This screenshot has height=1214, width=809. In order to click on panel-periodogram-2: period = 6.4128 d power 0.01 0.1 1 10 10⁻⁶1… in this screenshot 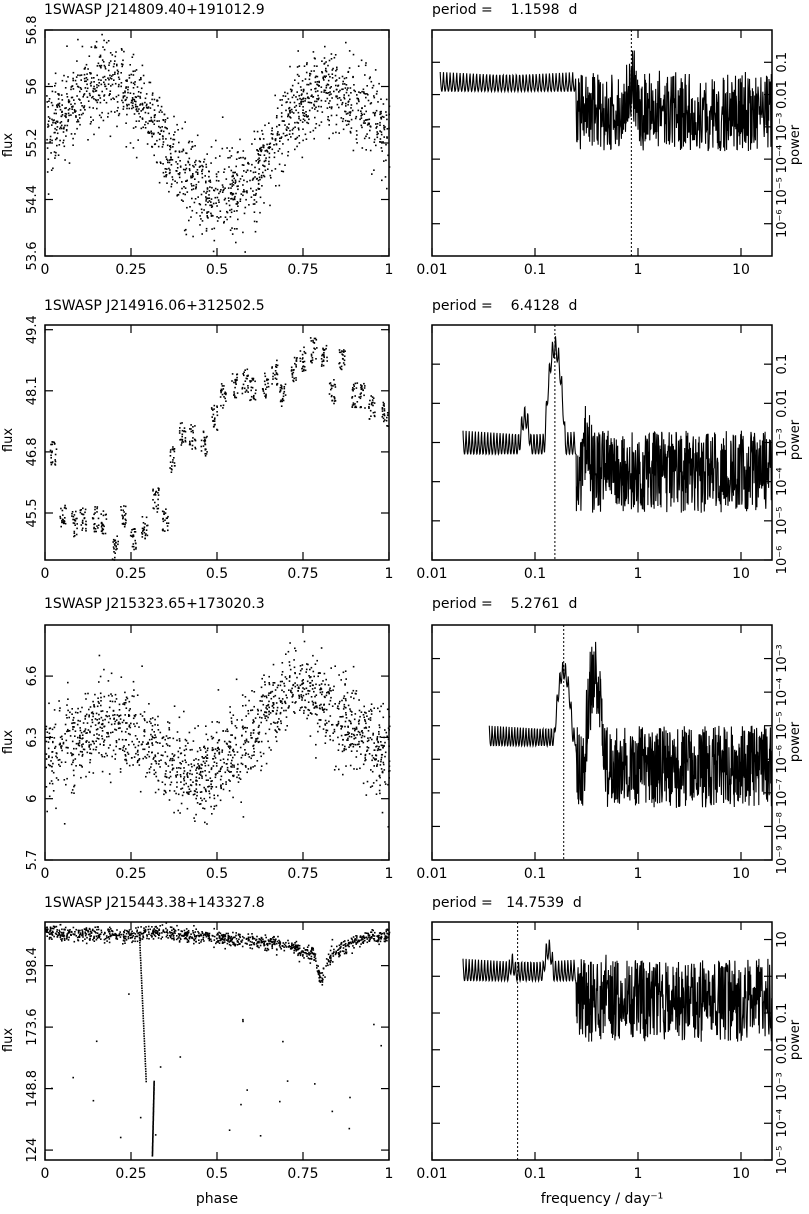, I will do `click(609, 440)`.